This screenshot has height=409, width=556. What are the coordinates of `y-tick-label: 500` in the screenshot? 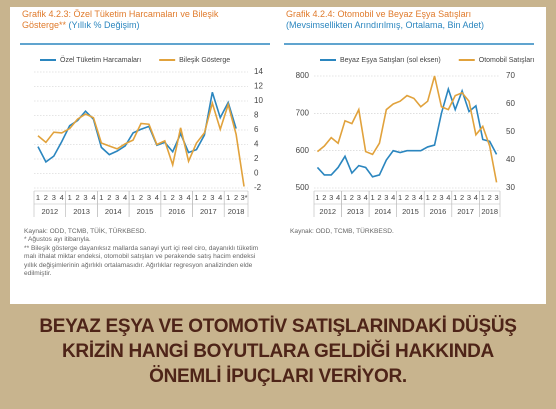 It's located at (303, 187).